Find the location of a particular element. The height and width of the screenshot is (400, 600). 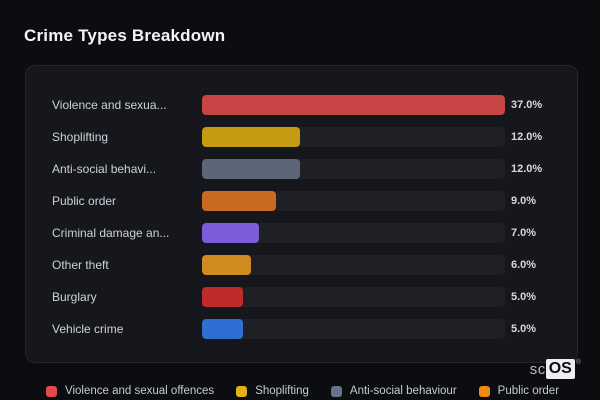

bar-row: Other theft 6.0% is located at coordinates (301, 265).